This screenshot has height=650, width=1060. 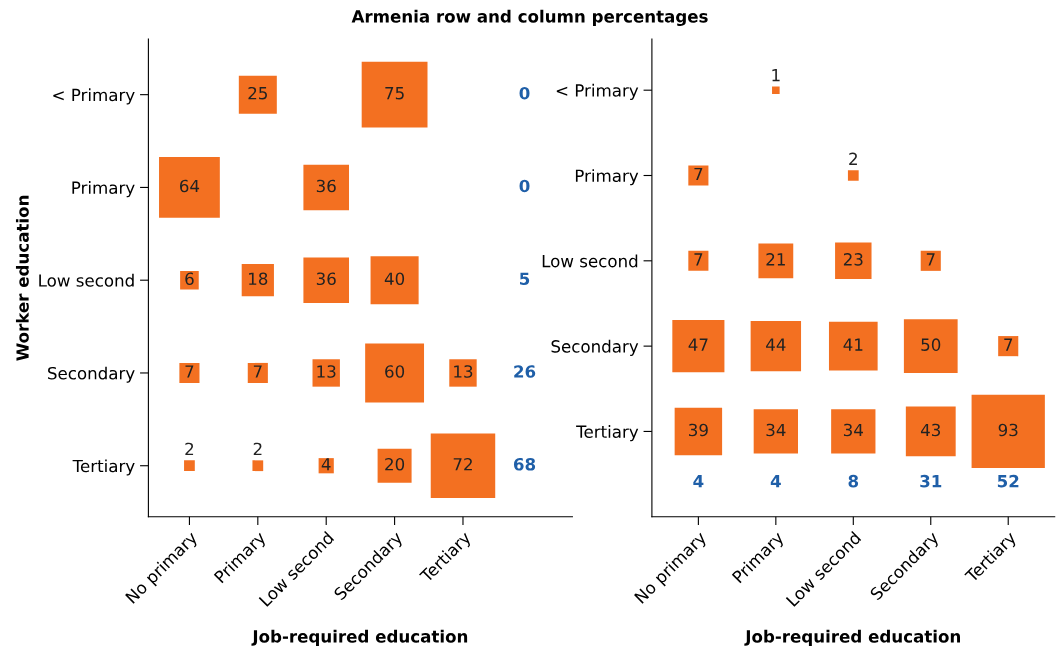 What do you see at coordinates (525, 279) in the screenshot?
I see `text: 5` at bounding box center [525, 279].